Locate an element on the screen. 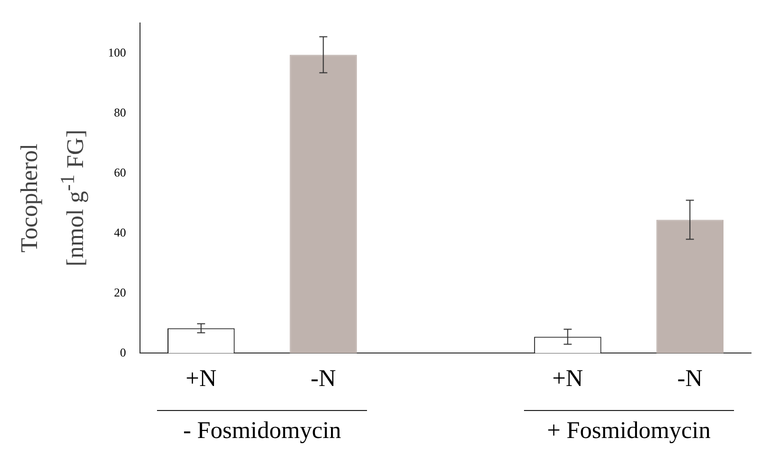 The width and height of the screenshot is (763, 456). y-tick-label: 20 is located at coordinates (120, 292).